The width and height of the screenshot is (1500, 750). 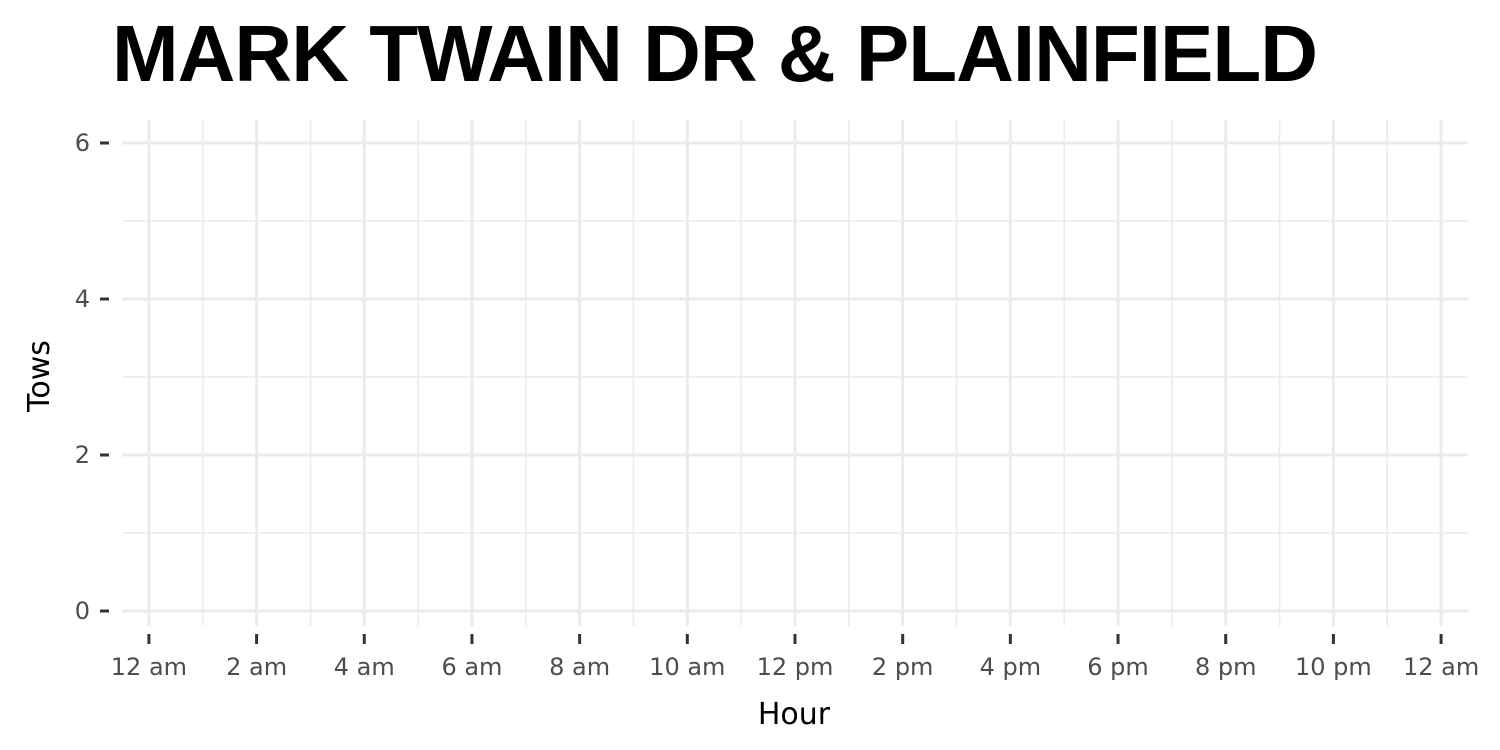 I want to click on x-tick-label: 6 am, so click(x=471, y=667).